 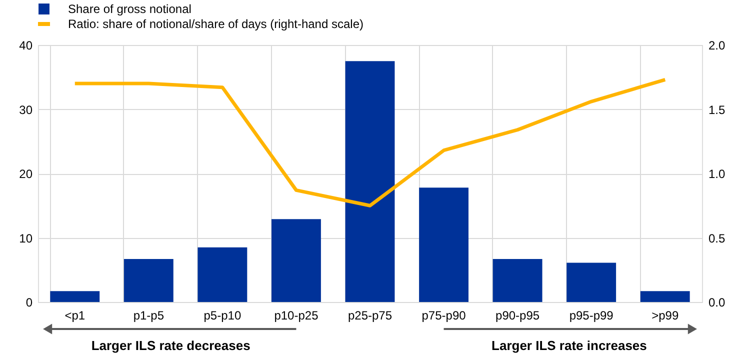 I want to click on y2-tick-label: 0.5, so click(x=717, y=238).